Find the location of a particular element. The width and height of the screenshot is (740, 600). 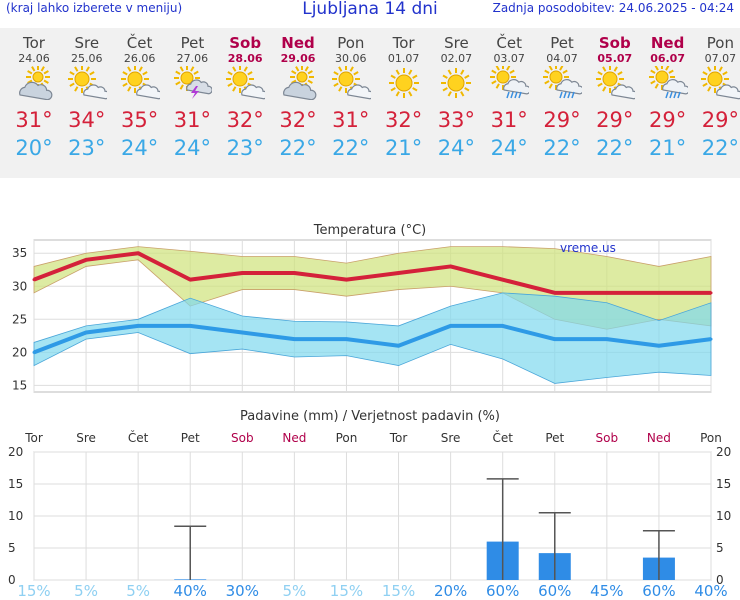

max-temperature: 31° is located at coordinates (34, 120).